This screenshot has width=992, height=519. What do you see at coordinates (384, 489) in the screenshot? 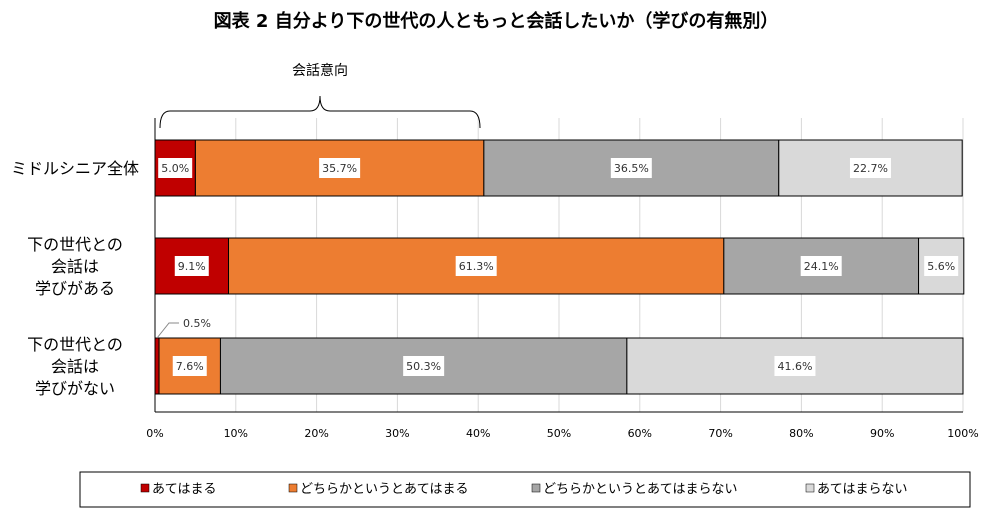
I see `legend-label: どちらかというとあてはまる` at bounding box center [384, 489].